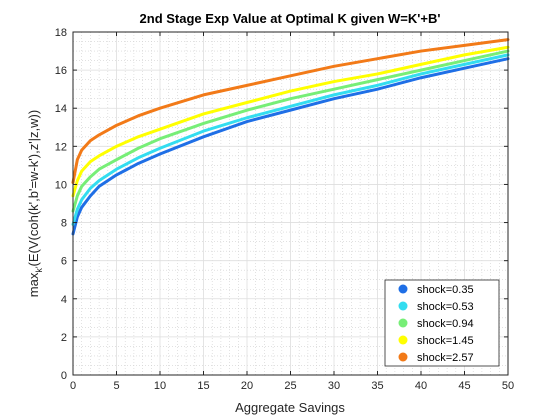  What do you see at coordinates (203, 386) in the screenshot?
I see `x-tick-label: 15` at bounding box center [203, 386].